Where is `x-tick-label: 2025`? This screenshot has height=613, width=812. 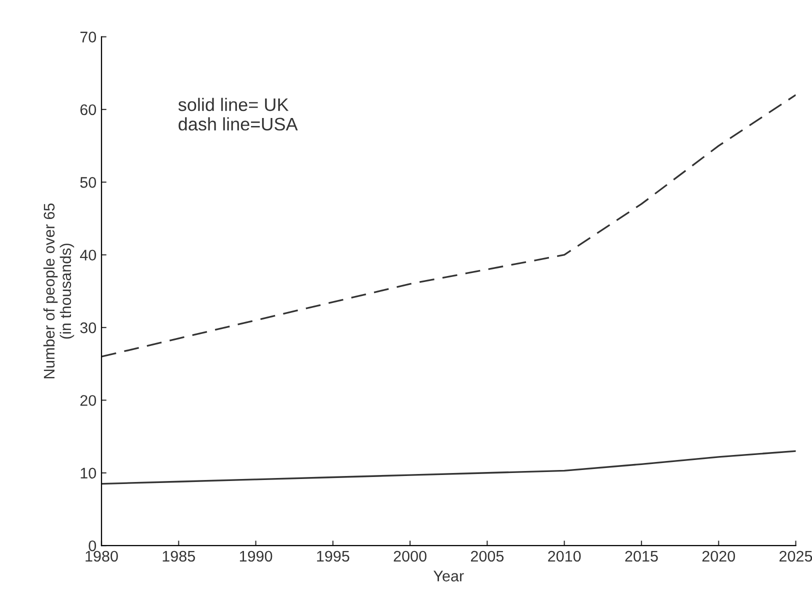 x-tick-label: 2025 is located at coordinates (796, 556).